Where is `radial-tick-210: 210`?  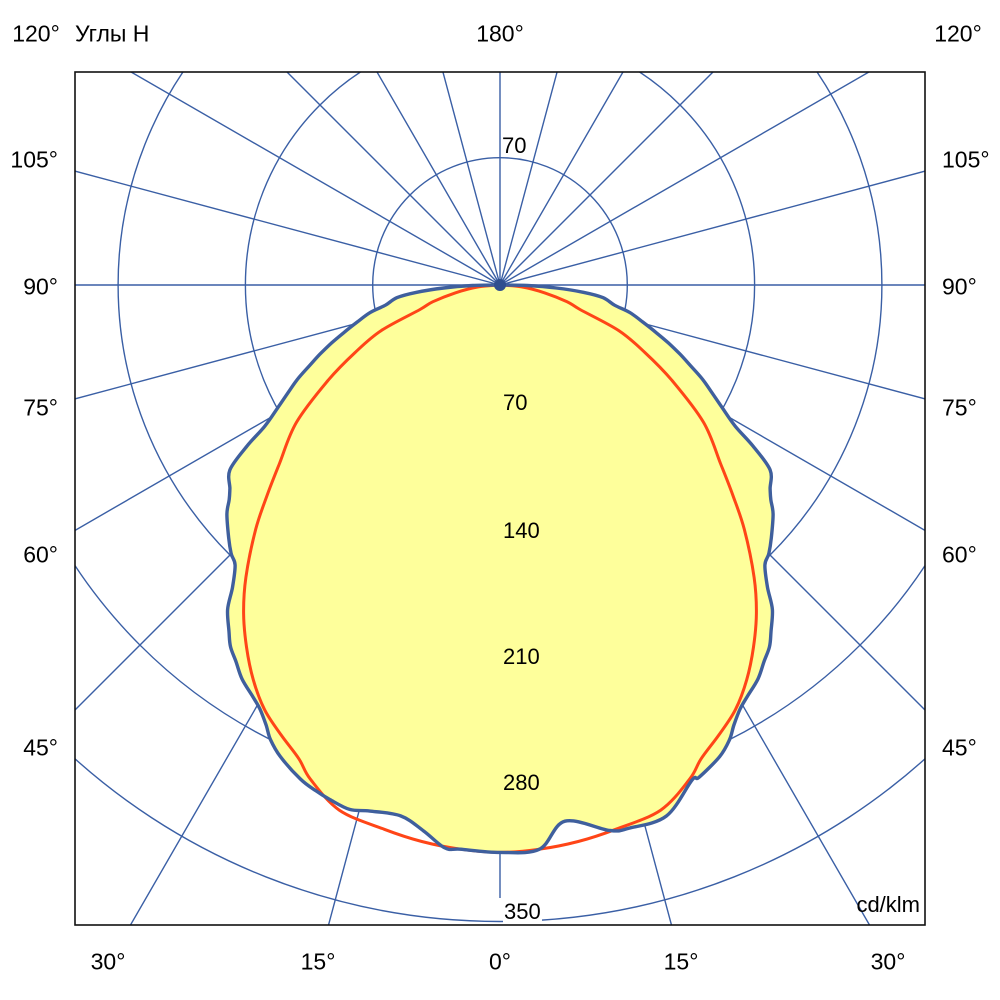 radial-tick-210: 210 is located at coordinates (521, 656).